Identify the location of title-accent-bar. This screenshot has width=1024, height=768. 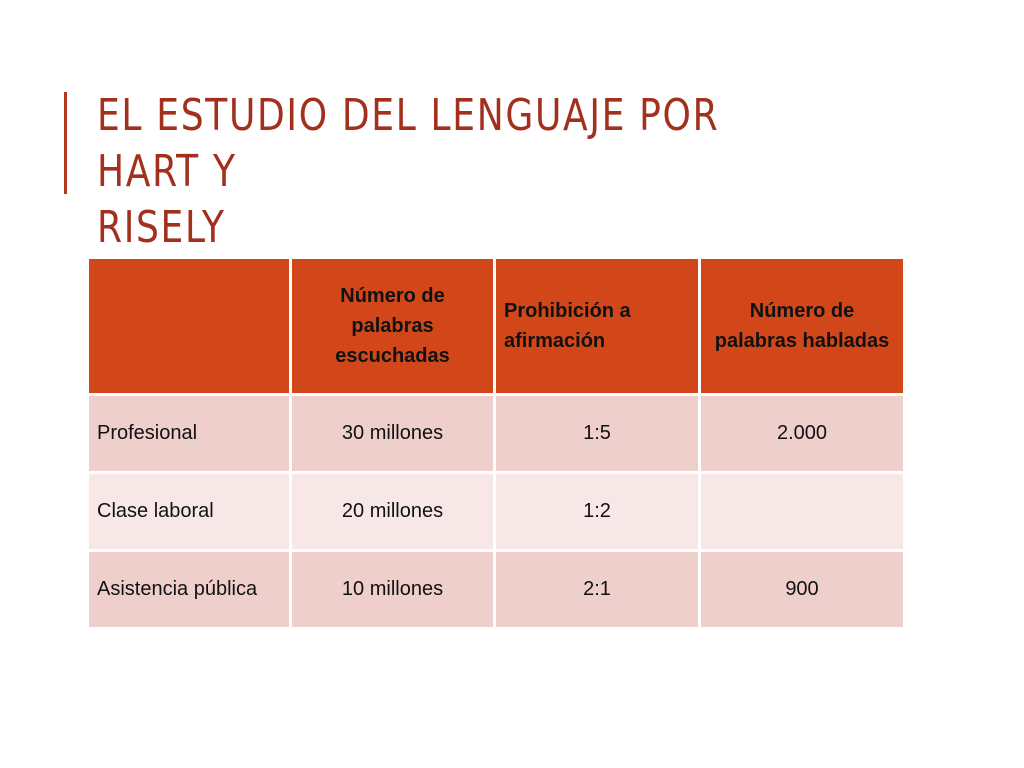
(65, 143).